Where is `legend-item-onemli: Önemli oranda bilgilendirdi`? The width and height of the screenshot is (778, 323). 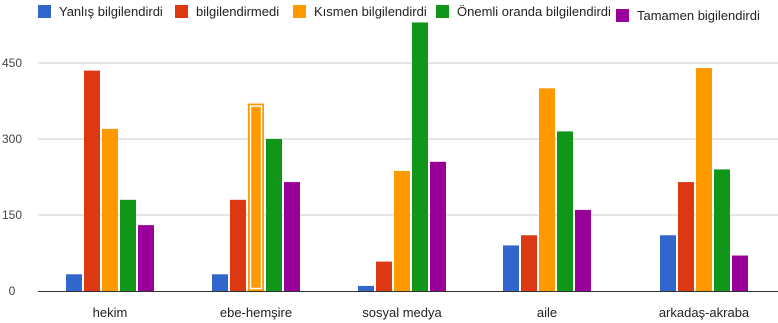 legend-item-onemli: Önemli oranda bilgilendirdi is located at coordinates (523, 11).